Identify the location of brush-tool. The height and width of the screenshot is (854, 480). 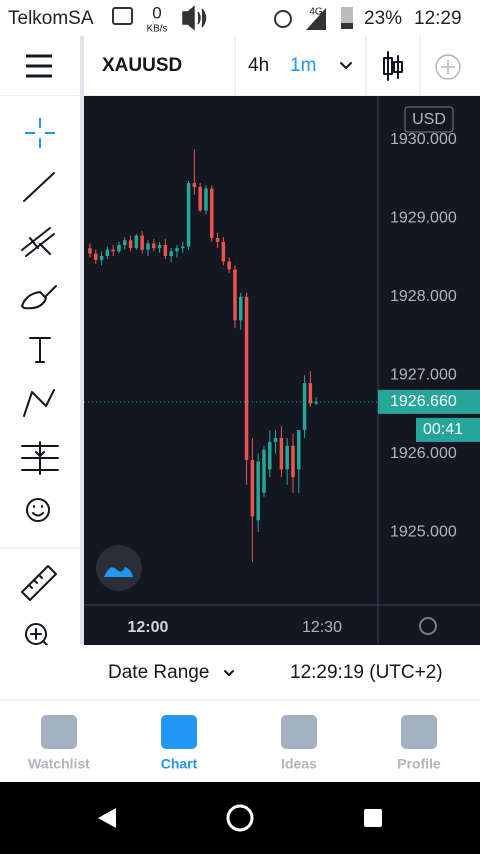
(39, 297).